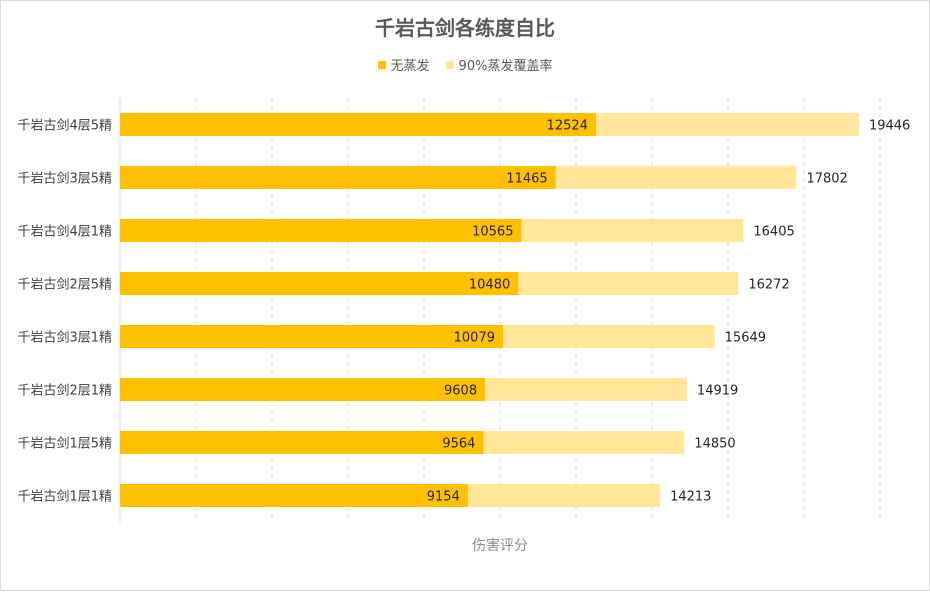  Describe the element at coordinates (460, 391) in the screenshot. I see `data-label-no-vaporize: 9608` at that location.